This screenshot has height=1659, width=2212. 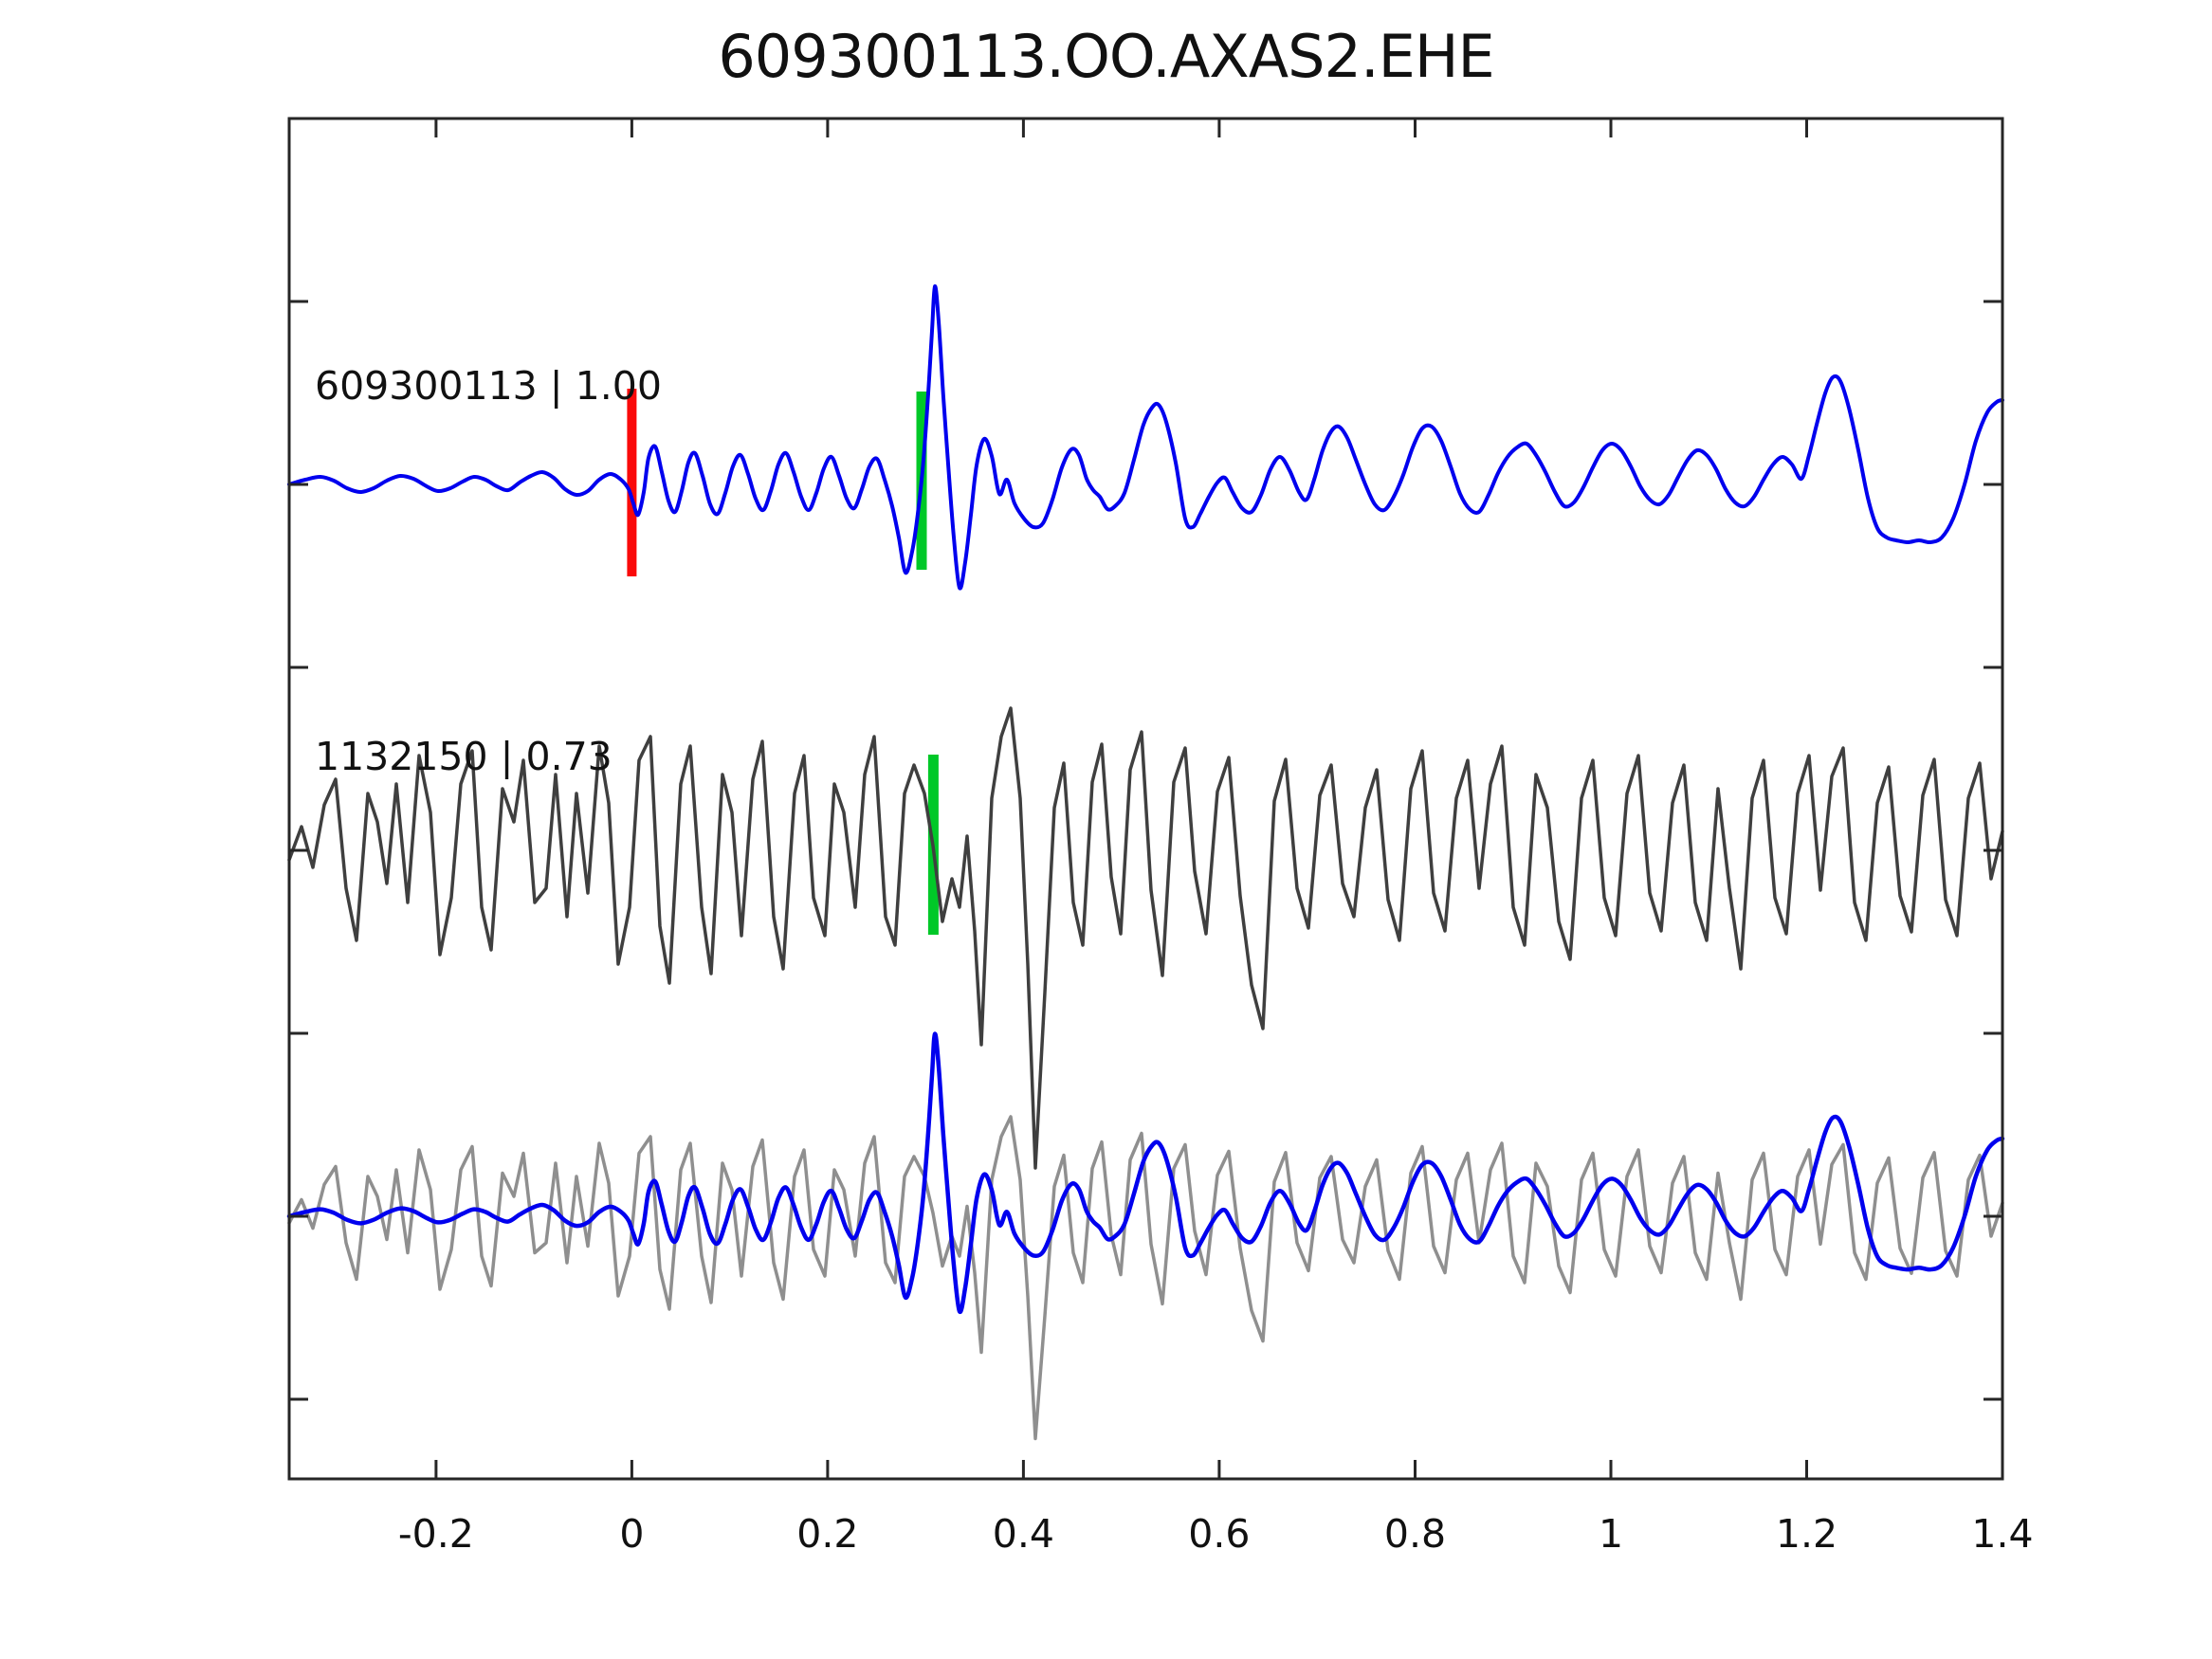 What do you see at coordinates (1145, 1173) in the screenshot?
I see `overlay-template-trace` at bounding box center [1145, 1173].